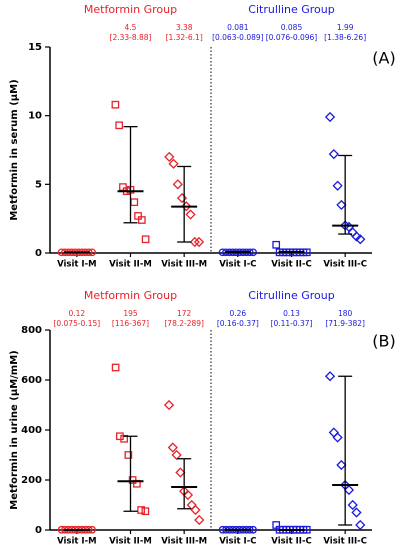 The image size is (405, 550). I want to click on median-label: 3.38, so click(184, 27).